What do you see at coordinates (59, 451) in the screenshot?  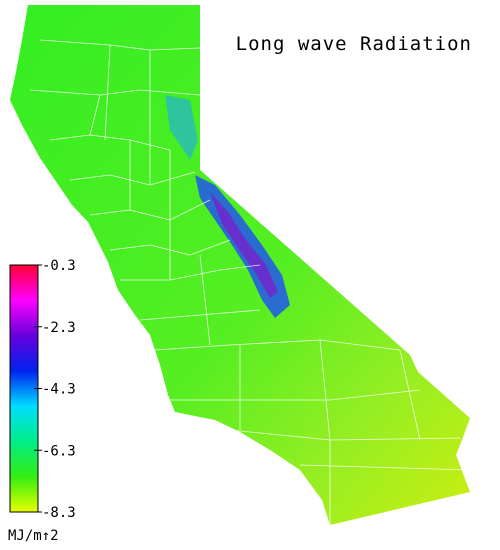 I see `colorbar-tick-label: -6.3` at bounding box center [59, 451].